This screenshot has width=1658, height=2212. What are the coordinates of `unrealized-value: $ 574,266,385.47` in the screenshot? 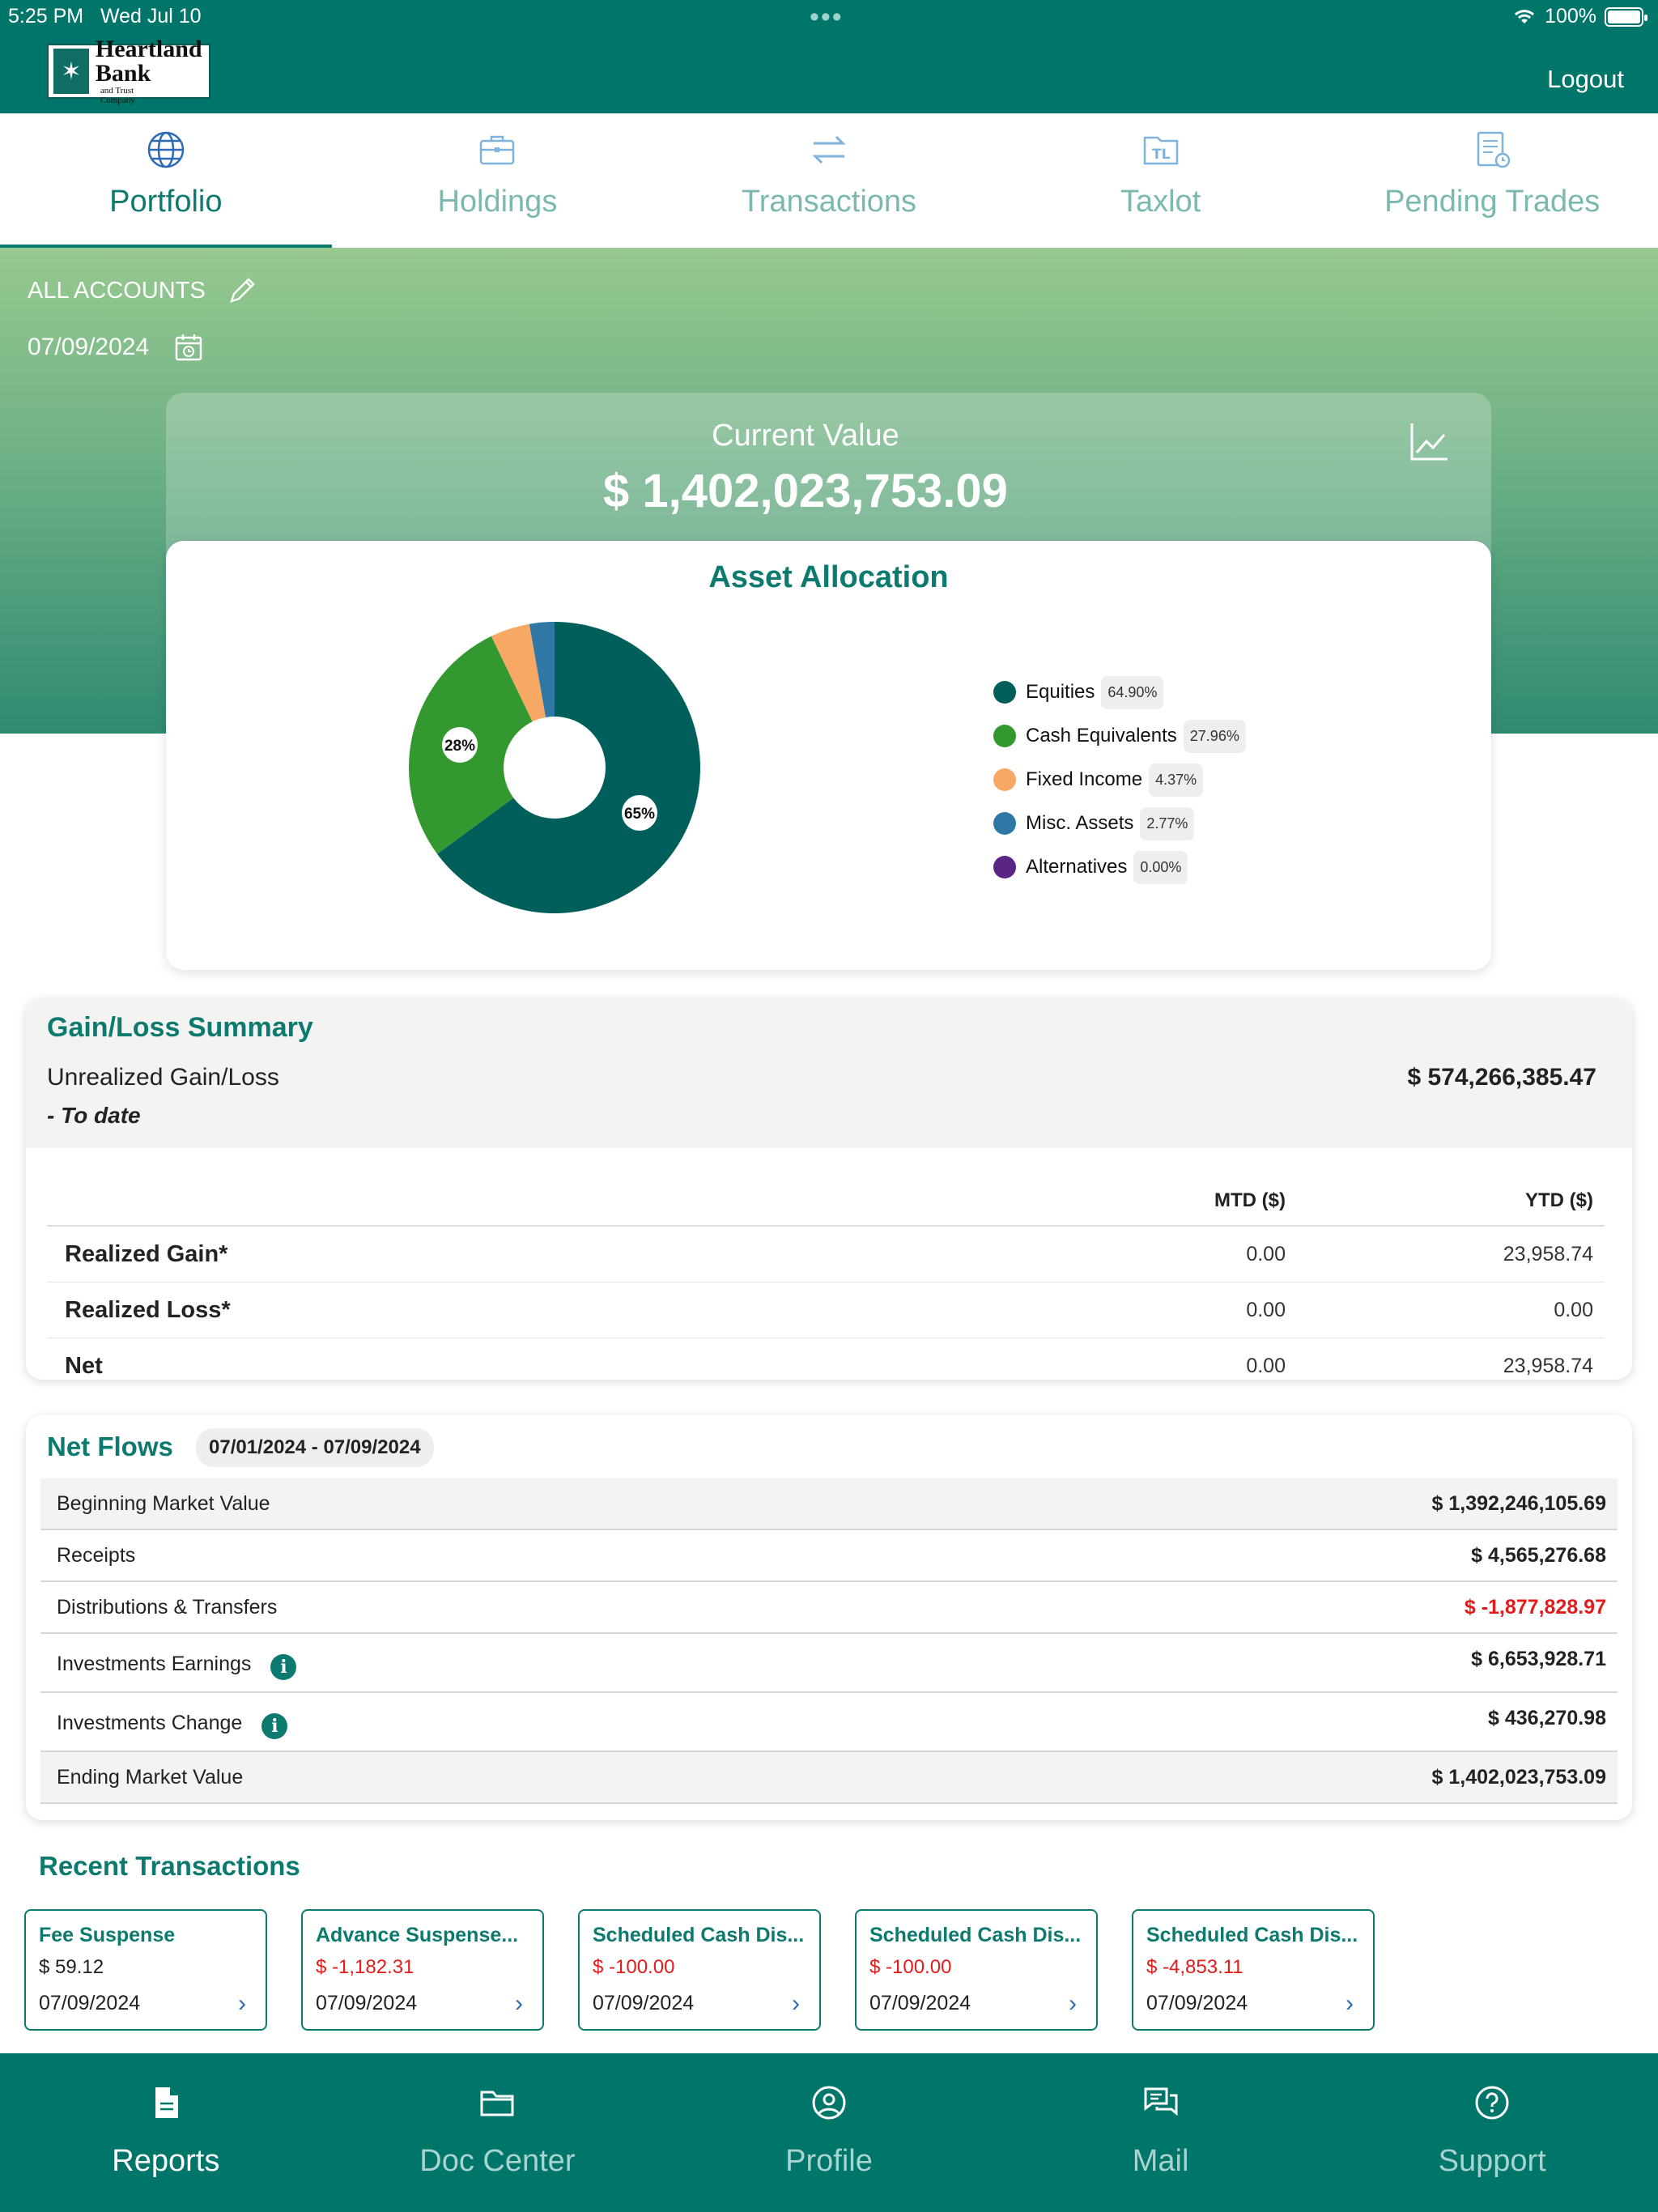 It's located at (1501, 1078).